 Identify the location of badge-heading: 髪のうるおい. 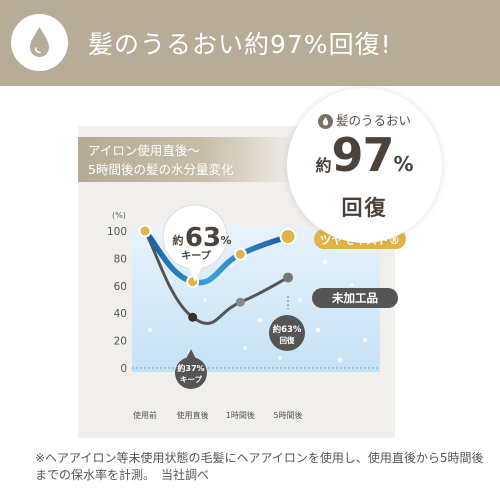
(364, 119).